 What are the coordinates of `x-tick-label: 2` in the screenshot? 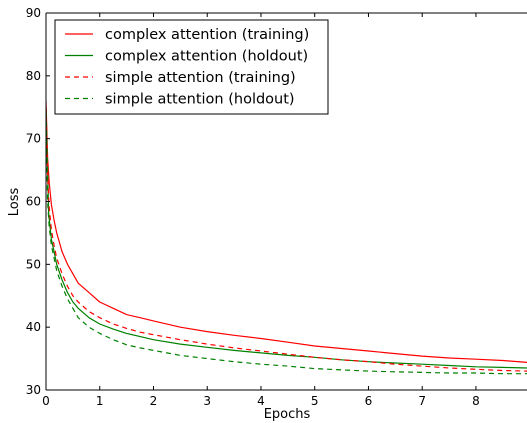 It's located at (154, 401).